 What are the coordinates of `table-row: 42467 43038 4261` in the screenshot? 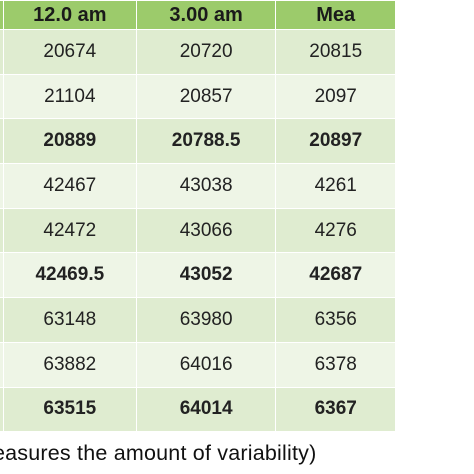 It's located at (198, 186).